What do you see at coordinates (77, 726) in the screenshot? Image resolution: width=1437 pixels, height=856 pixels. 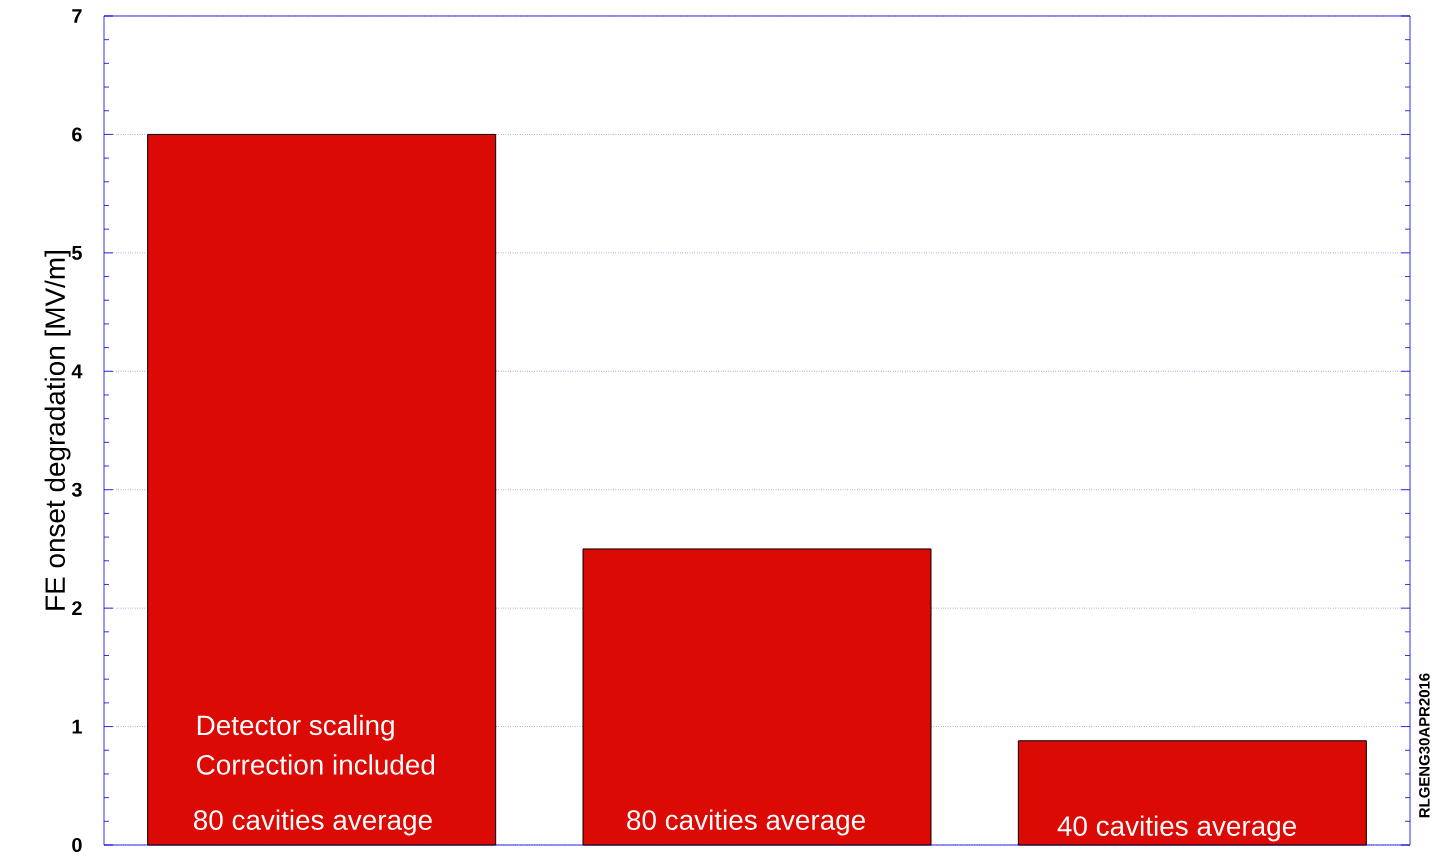 I see `y-tick-label: 1` at bounding box center [77, 726].